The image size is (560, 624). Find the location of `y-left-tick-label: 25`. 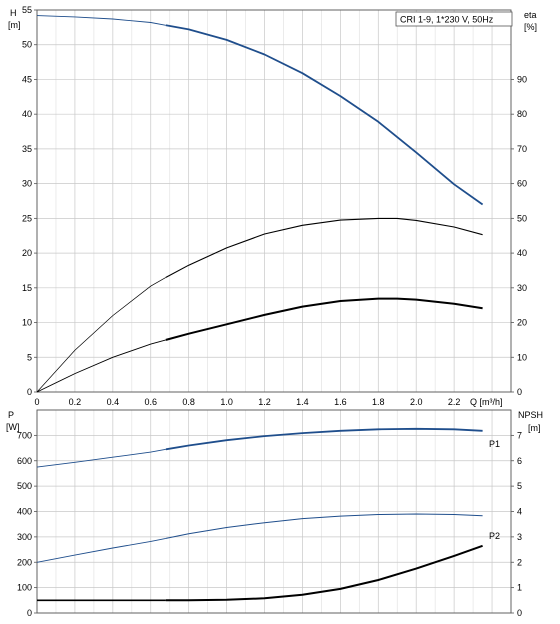

y-left-tick-label: 25 is located at coordinates (27, 218).